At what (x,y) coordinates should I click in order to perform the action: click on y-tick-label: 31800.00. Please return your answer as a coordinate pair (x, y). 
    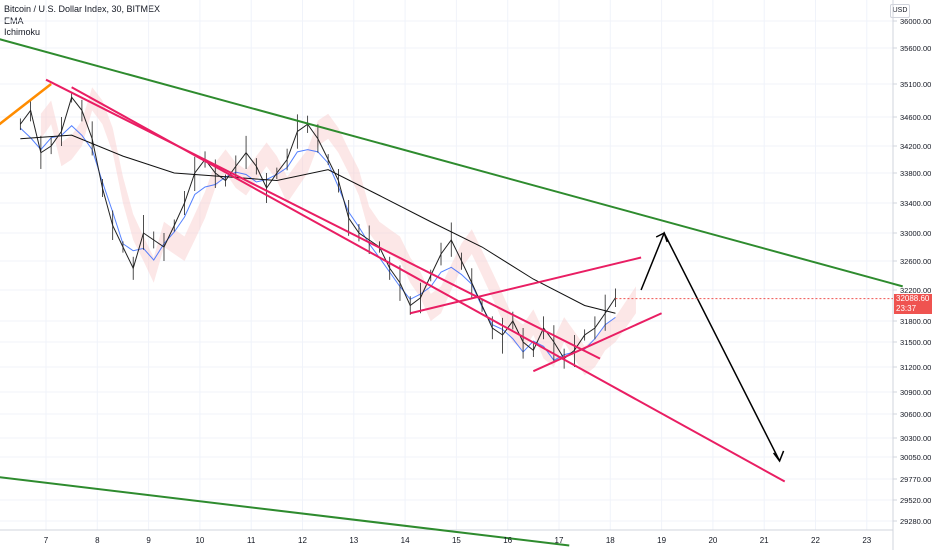
    Looking at the image, I should click on (915, 321).